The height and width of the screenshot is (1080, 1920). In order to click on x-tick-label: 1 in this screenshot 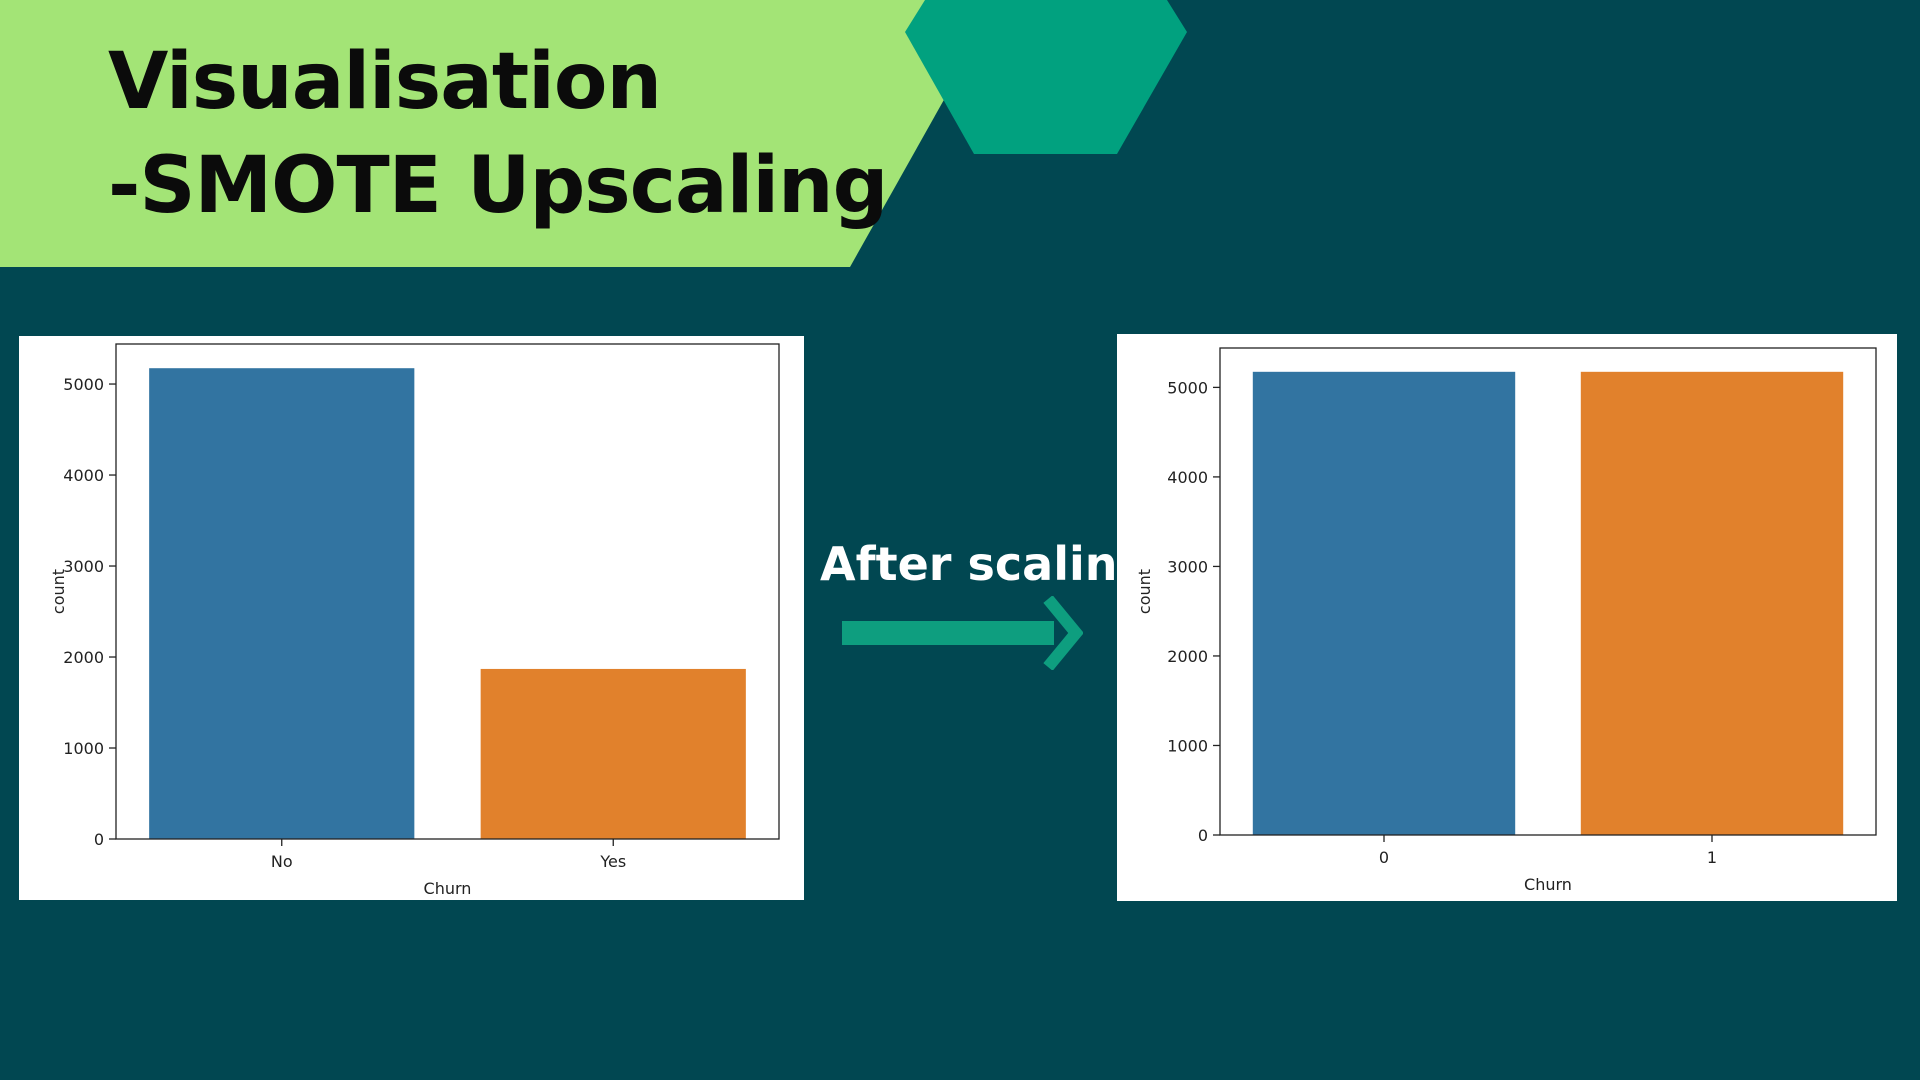, I will do `click(1712, 857)`.